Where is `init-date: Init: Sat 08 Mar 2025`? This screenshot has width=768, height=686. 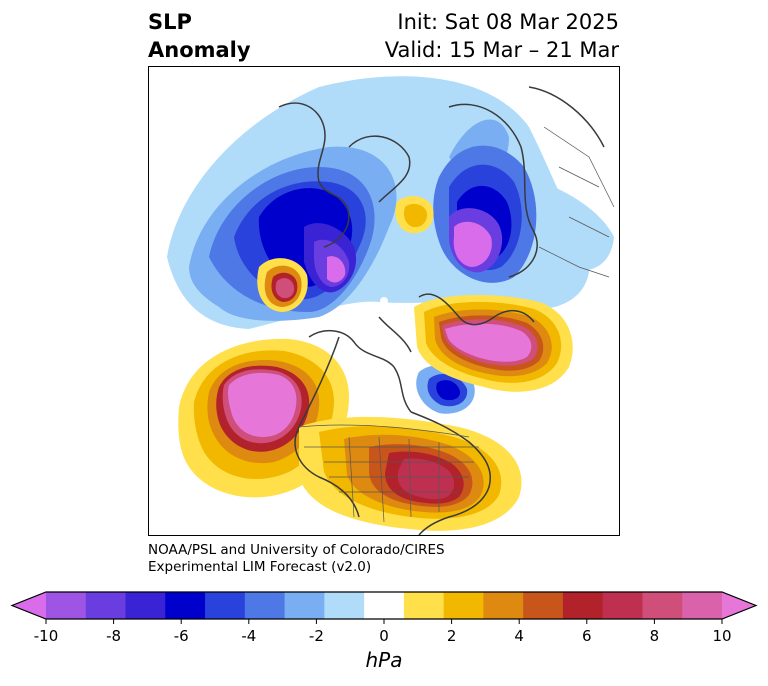
init-date: Init: Sat 08 Mar 2025 is located at coordinates (508, 22).